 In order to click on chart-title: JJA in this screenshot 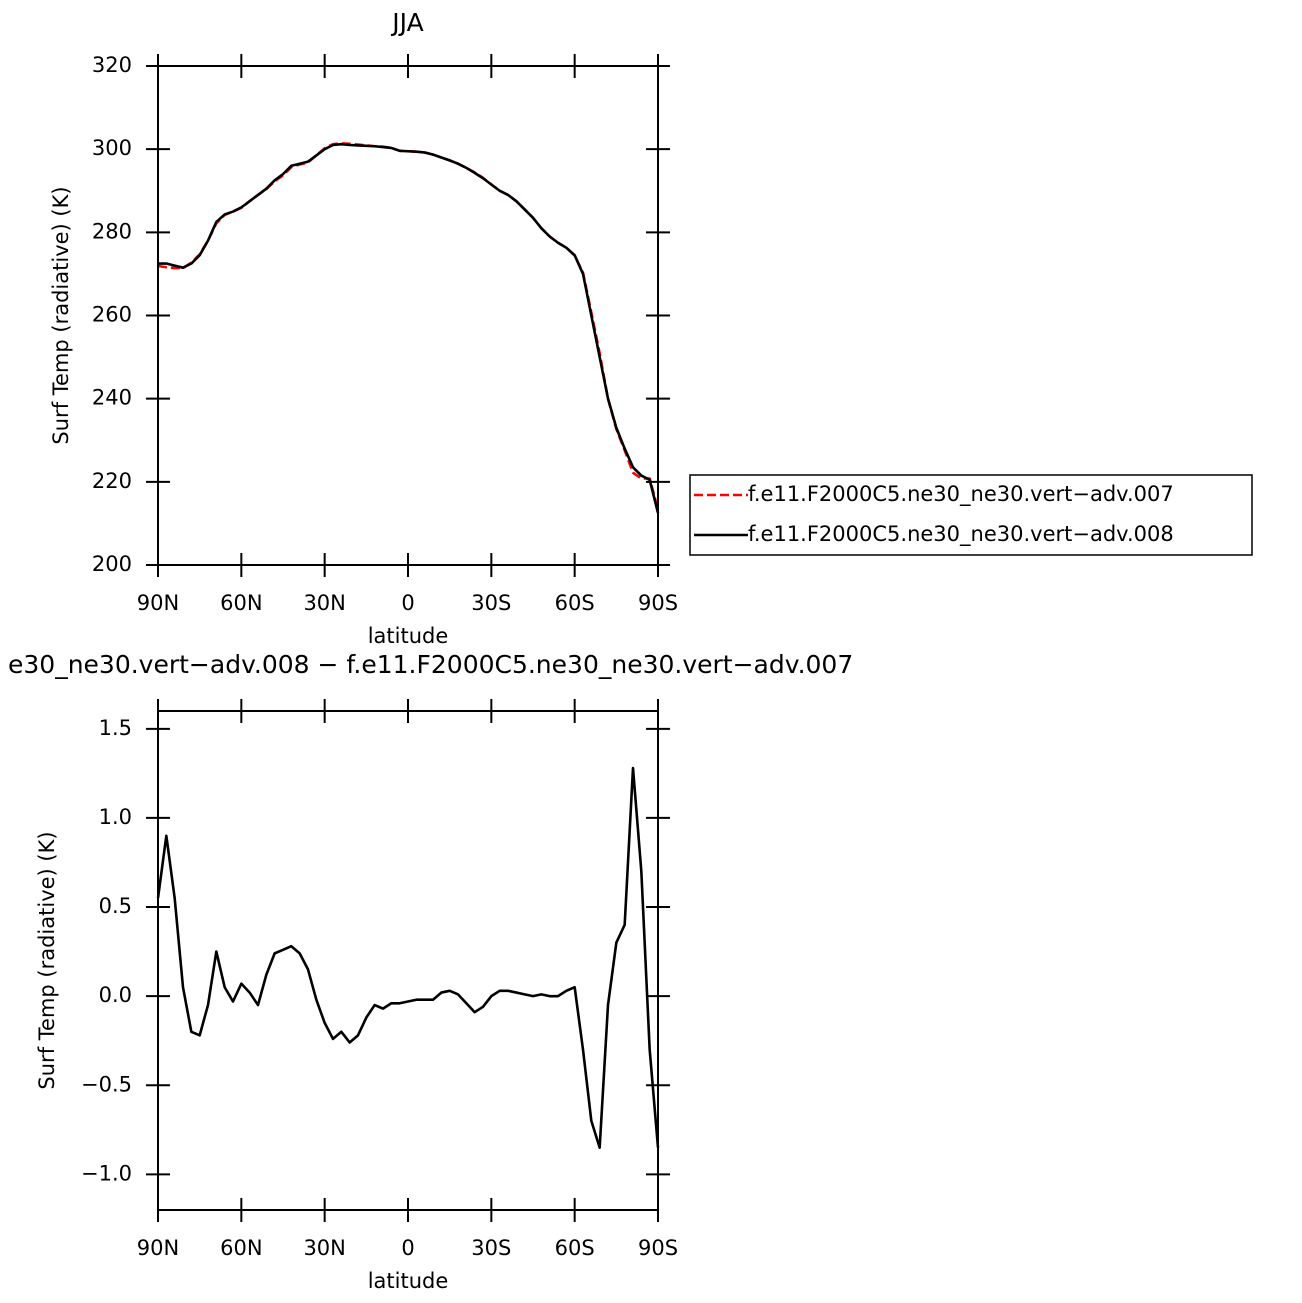, I will do `click(406, 22)`.